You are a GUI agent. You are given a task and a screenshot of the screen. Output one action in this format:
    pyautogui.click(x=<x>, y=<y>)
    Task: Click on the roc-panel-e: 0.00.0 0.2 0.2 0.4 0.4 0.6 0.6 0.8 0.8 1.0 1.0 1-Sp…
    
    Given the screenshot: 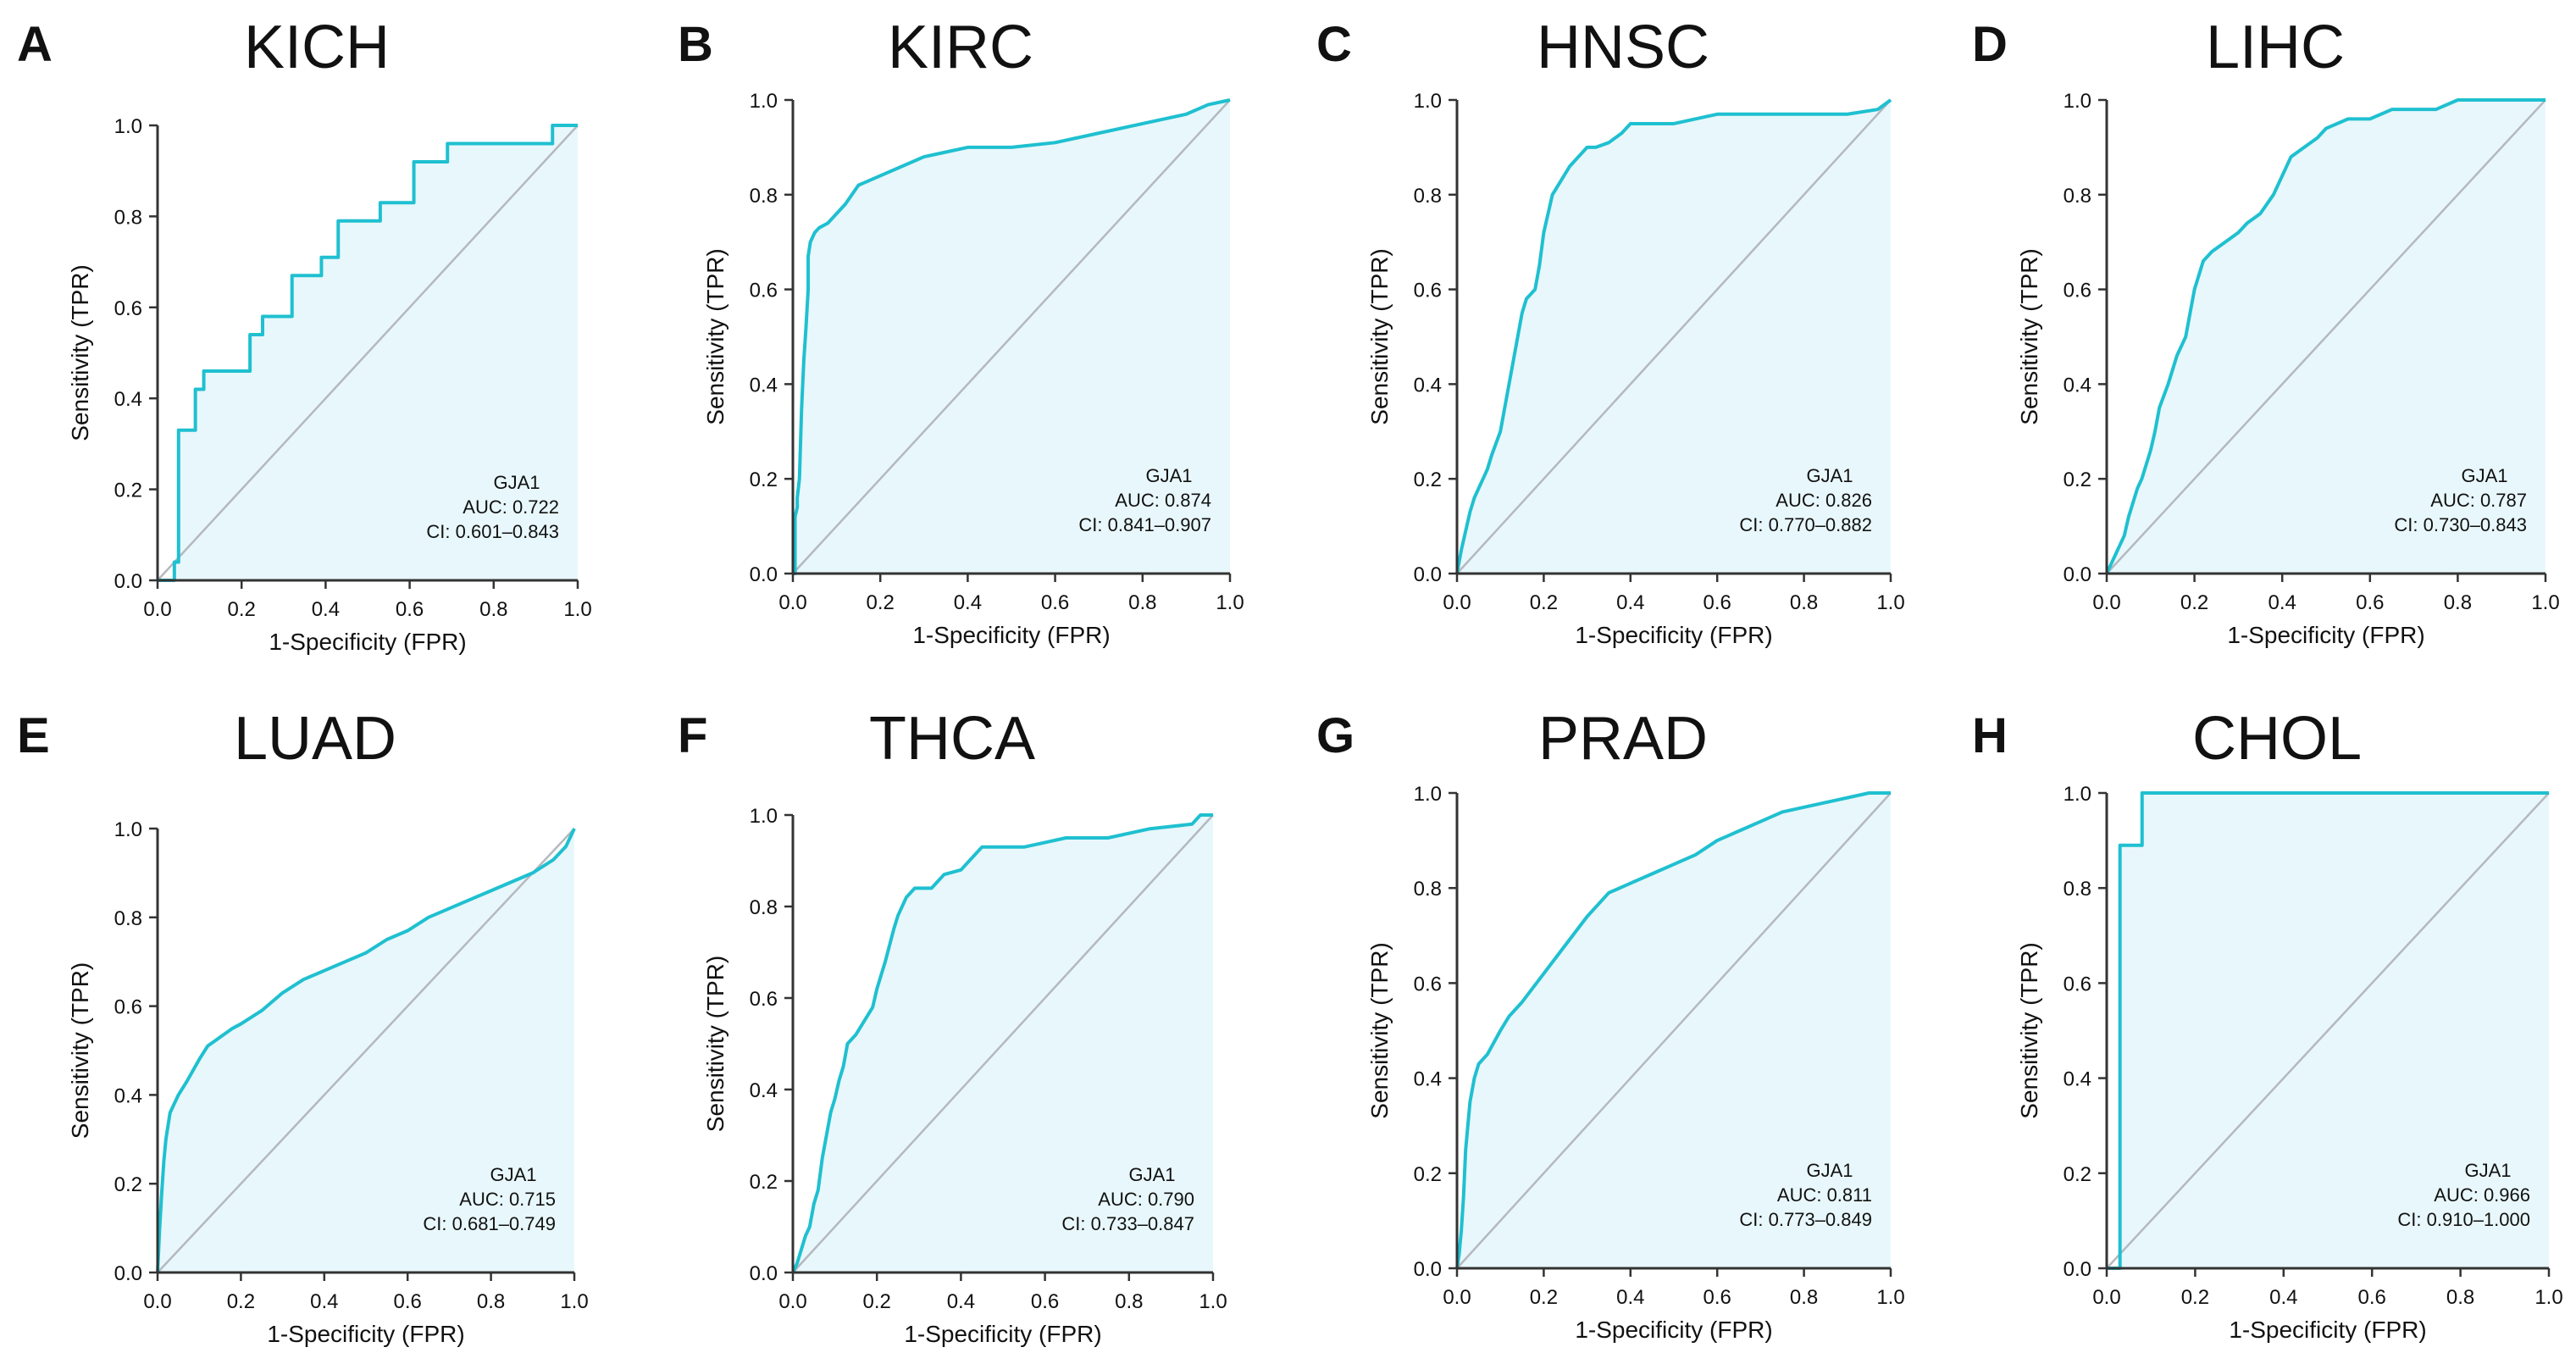 What is the action you would take?
    pyautogui.click(x=303, y=1026)
    